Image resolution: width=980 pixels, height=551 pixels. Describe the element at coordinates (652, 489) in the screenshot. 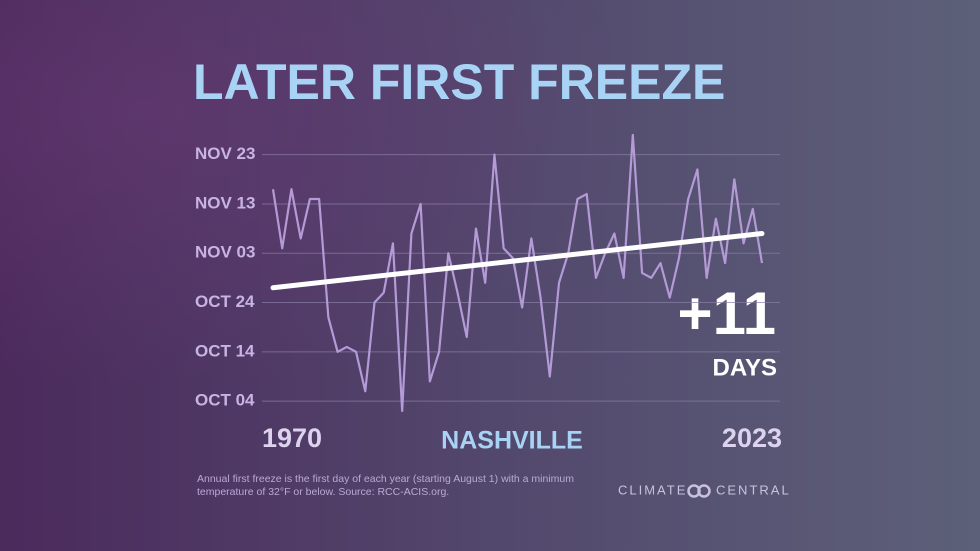

I see `logo-left: CLIMATE` at that location.